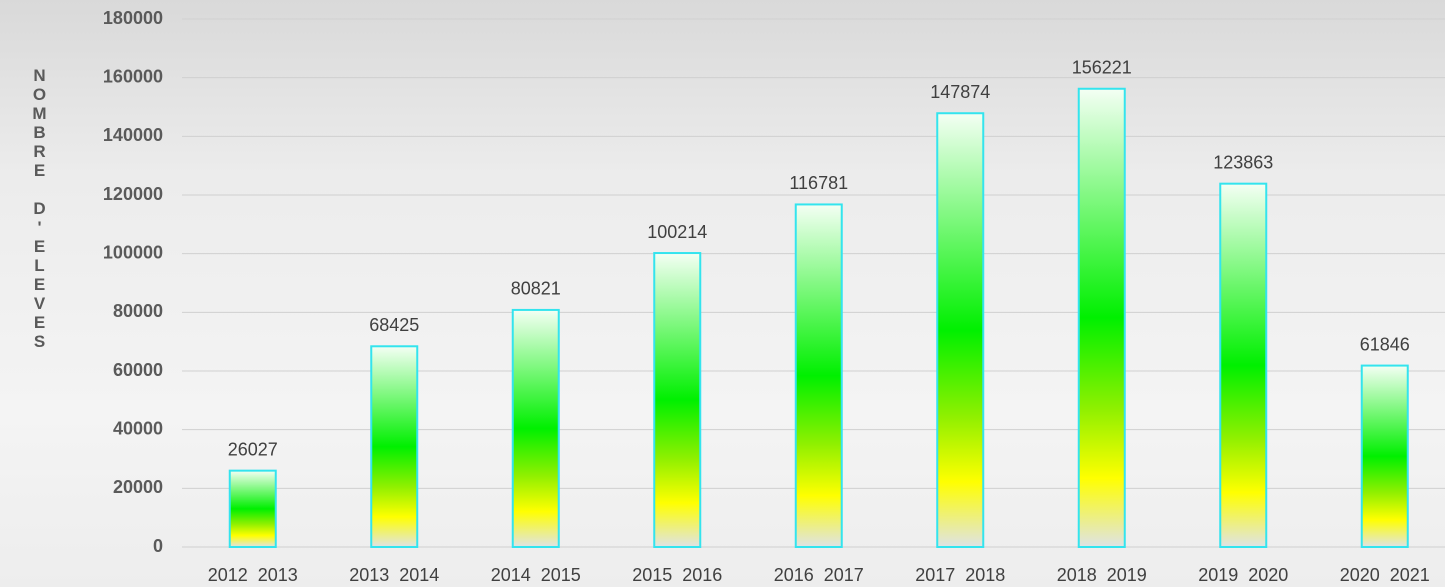  What do you see at coordinates (253, 449) in the screenshot?
I see `data-label: 26027` at bounding box center [253, 449].